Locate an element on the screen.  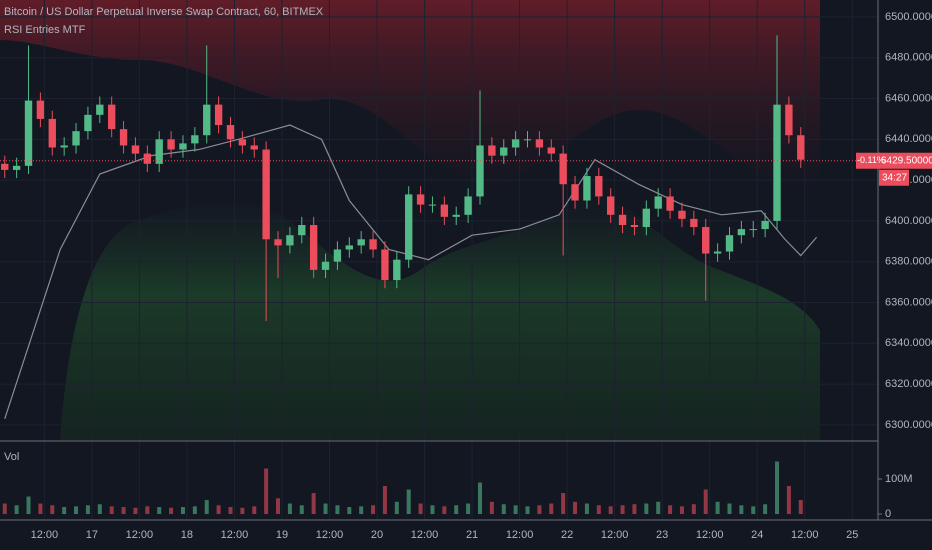
y-tick-label: 6480.00000000 is located at coordinates (908, 58).